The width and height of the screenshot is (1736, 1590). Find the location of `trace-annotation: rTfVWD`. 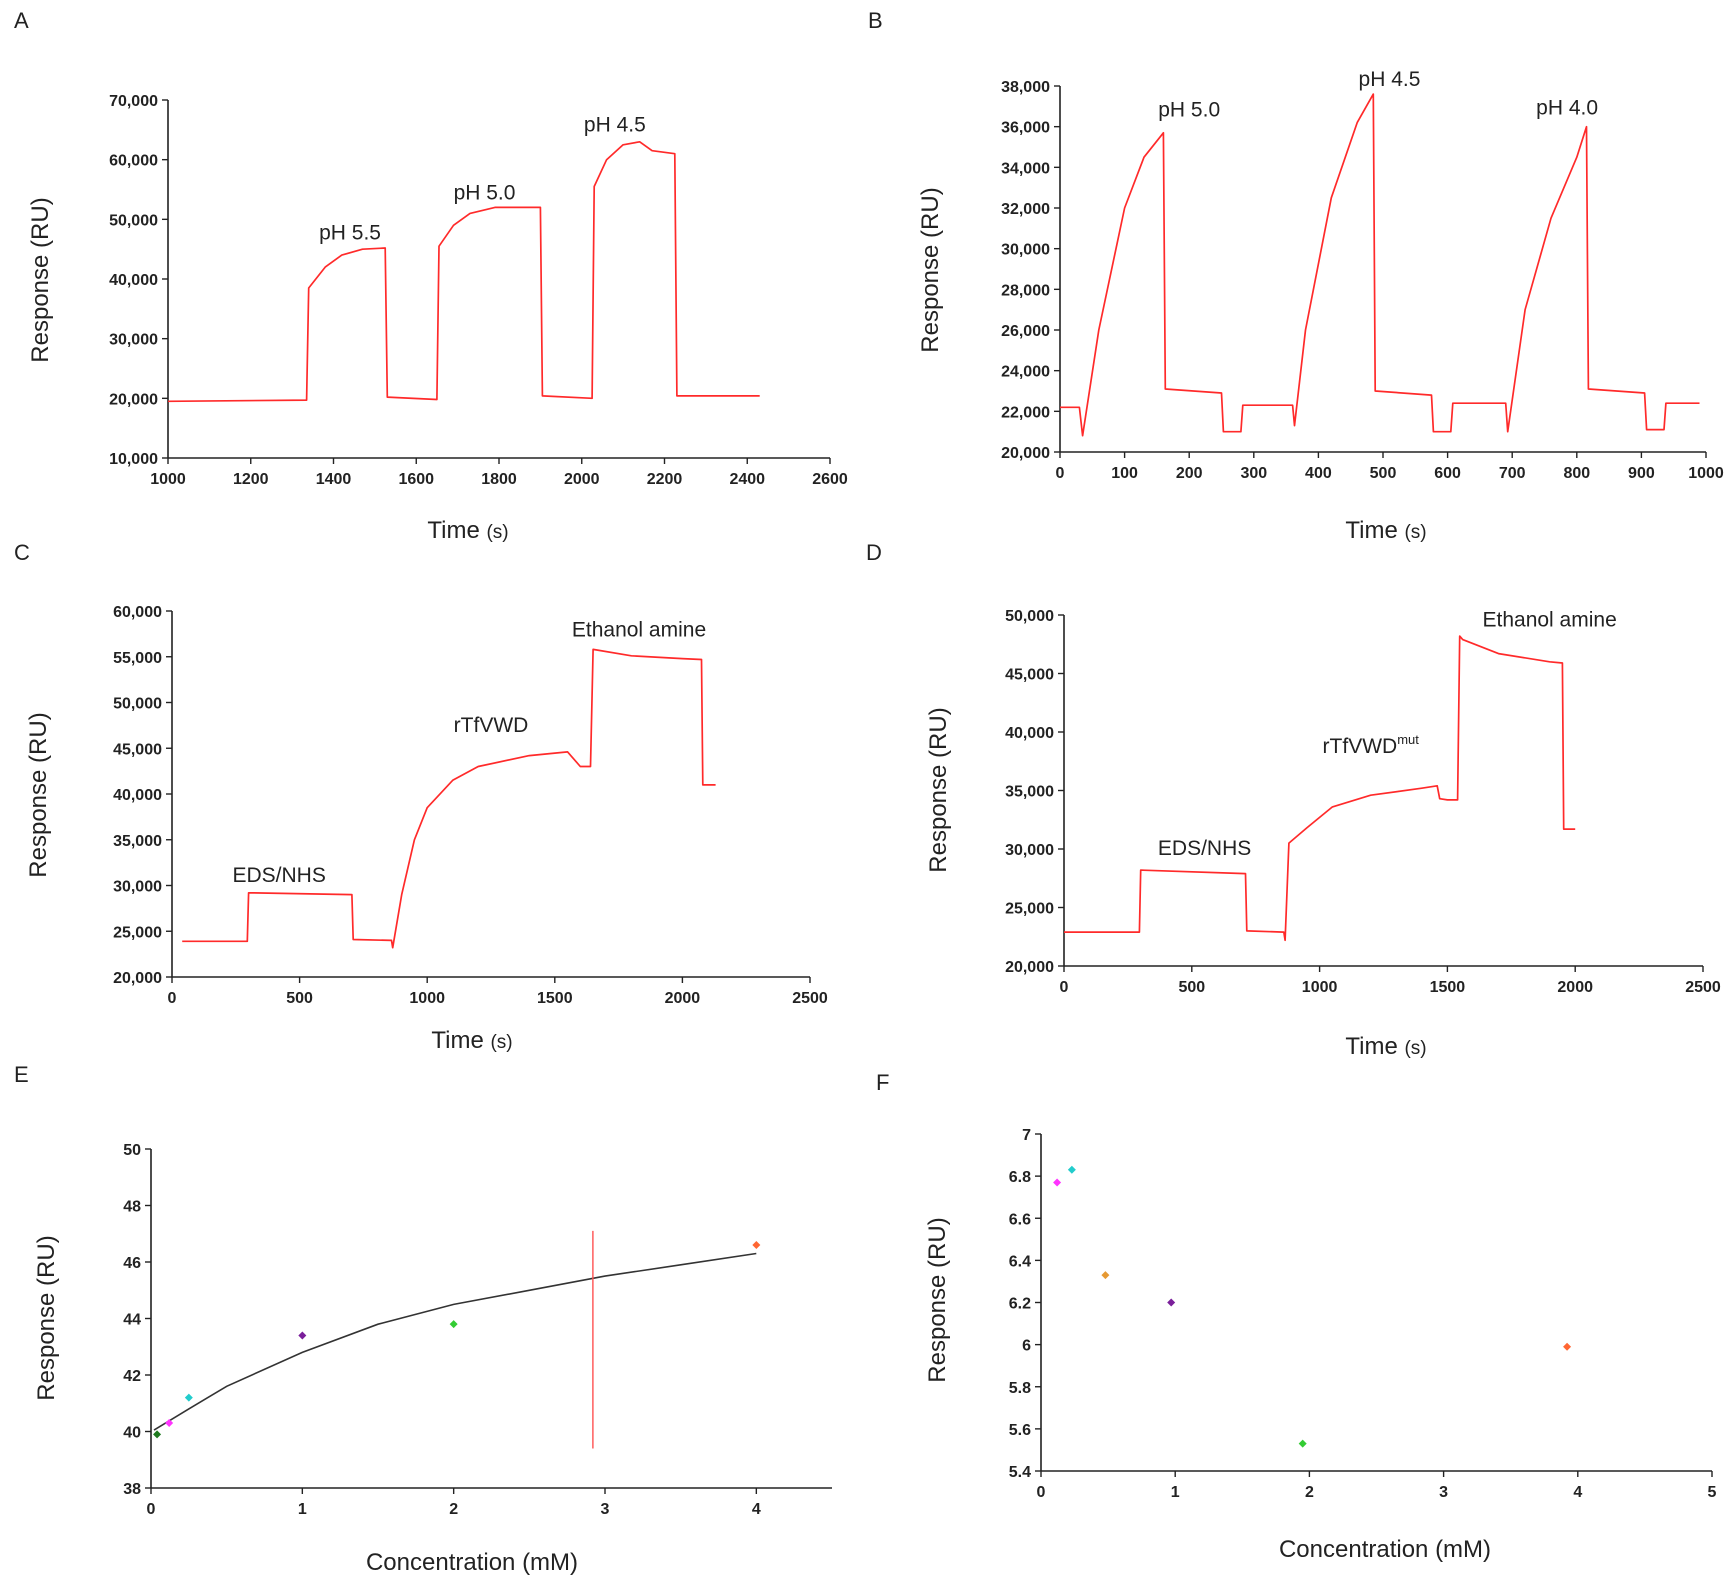

trace-annotation: rTfVWD is located at coordinates (491, 725).